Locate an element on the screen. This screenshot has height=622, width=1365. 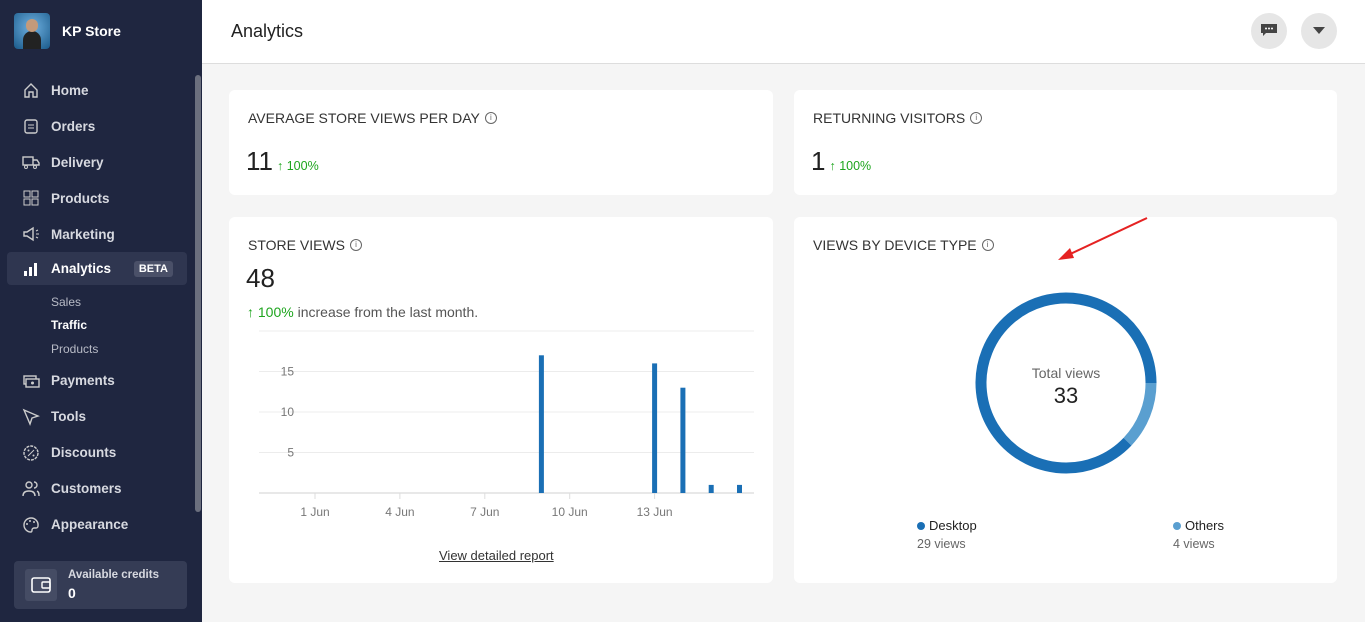
x-tick-label: 1 Jun is located at coordinates (314, 512).